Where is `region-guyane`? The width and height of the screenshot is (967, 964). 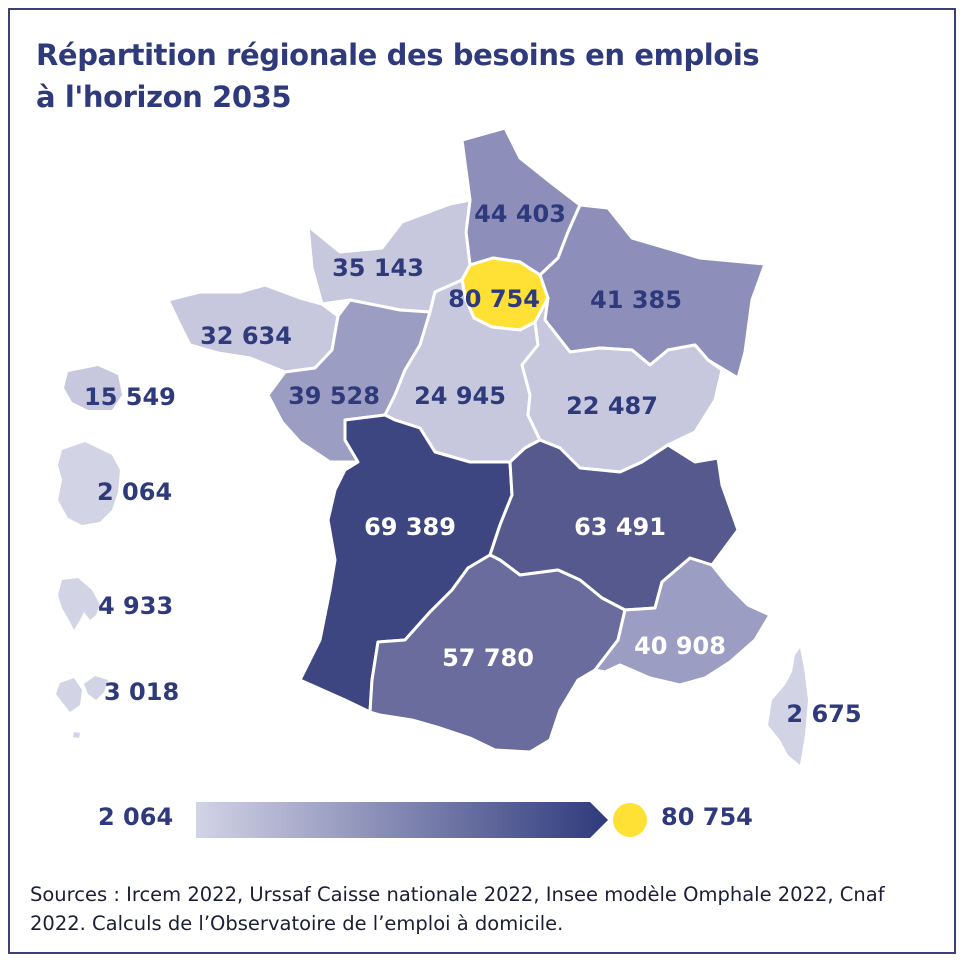 region-guyane is located at coordinates (89, 483).